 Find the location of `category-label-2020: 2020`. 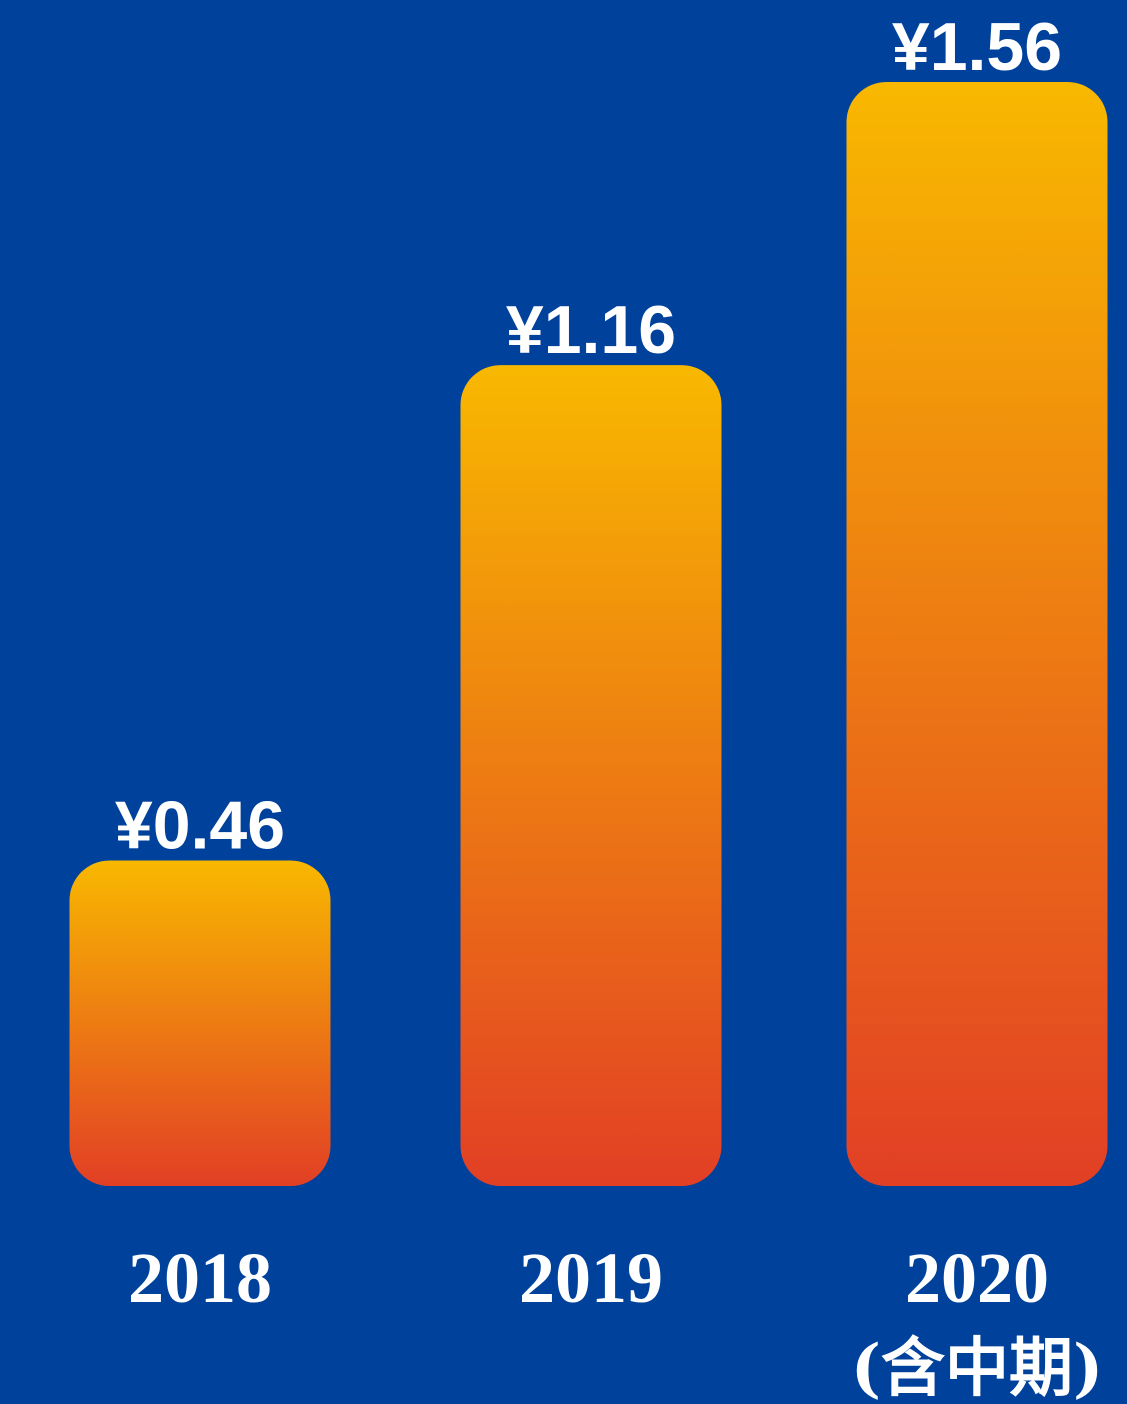

category-label-2020: 2020 is located at coordinates (977, 1278).